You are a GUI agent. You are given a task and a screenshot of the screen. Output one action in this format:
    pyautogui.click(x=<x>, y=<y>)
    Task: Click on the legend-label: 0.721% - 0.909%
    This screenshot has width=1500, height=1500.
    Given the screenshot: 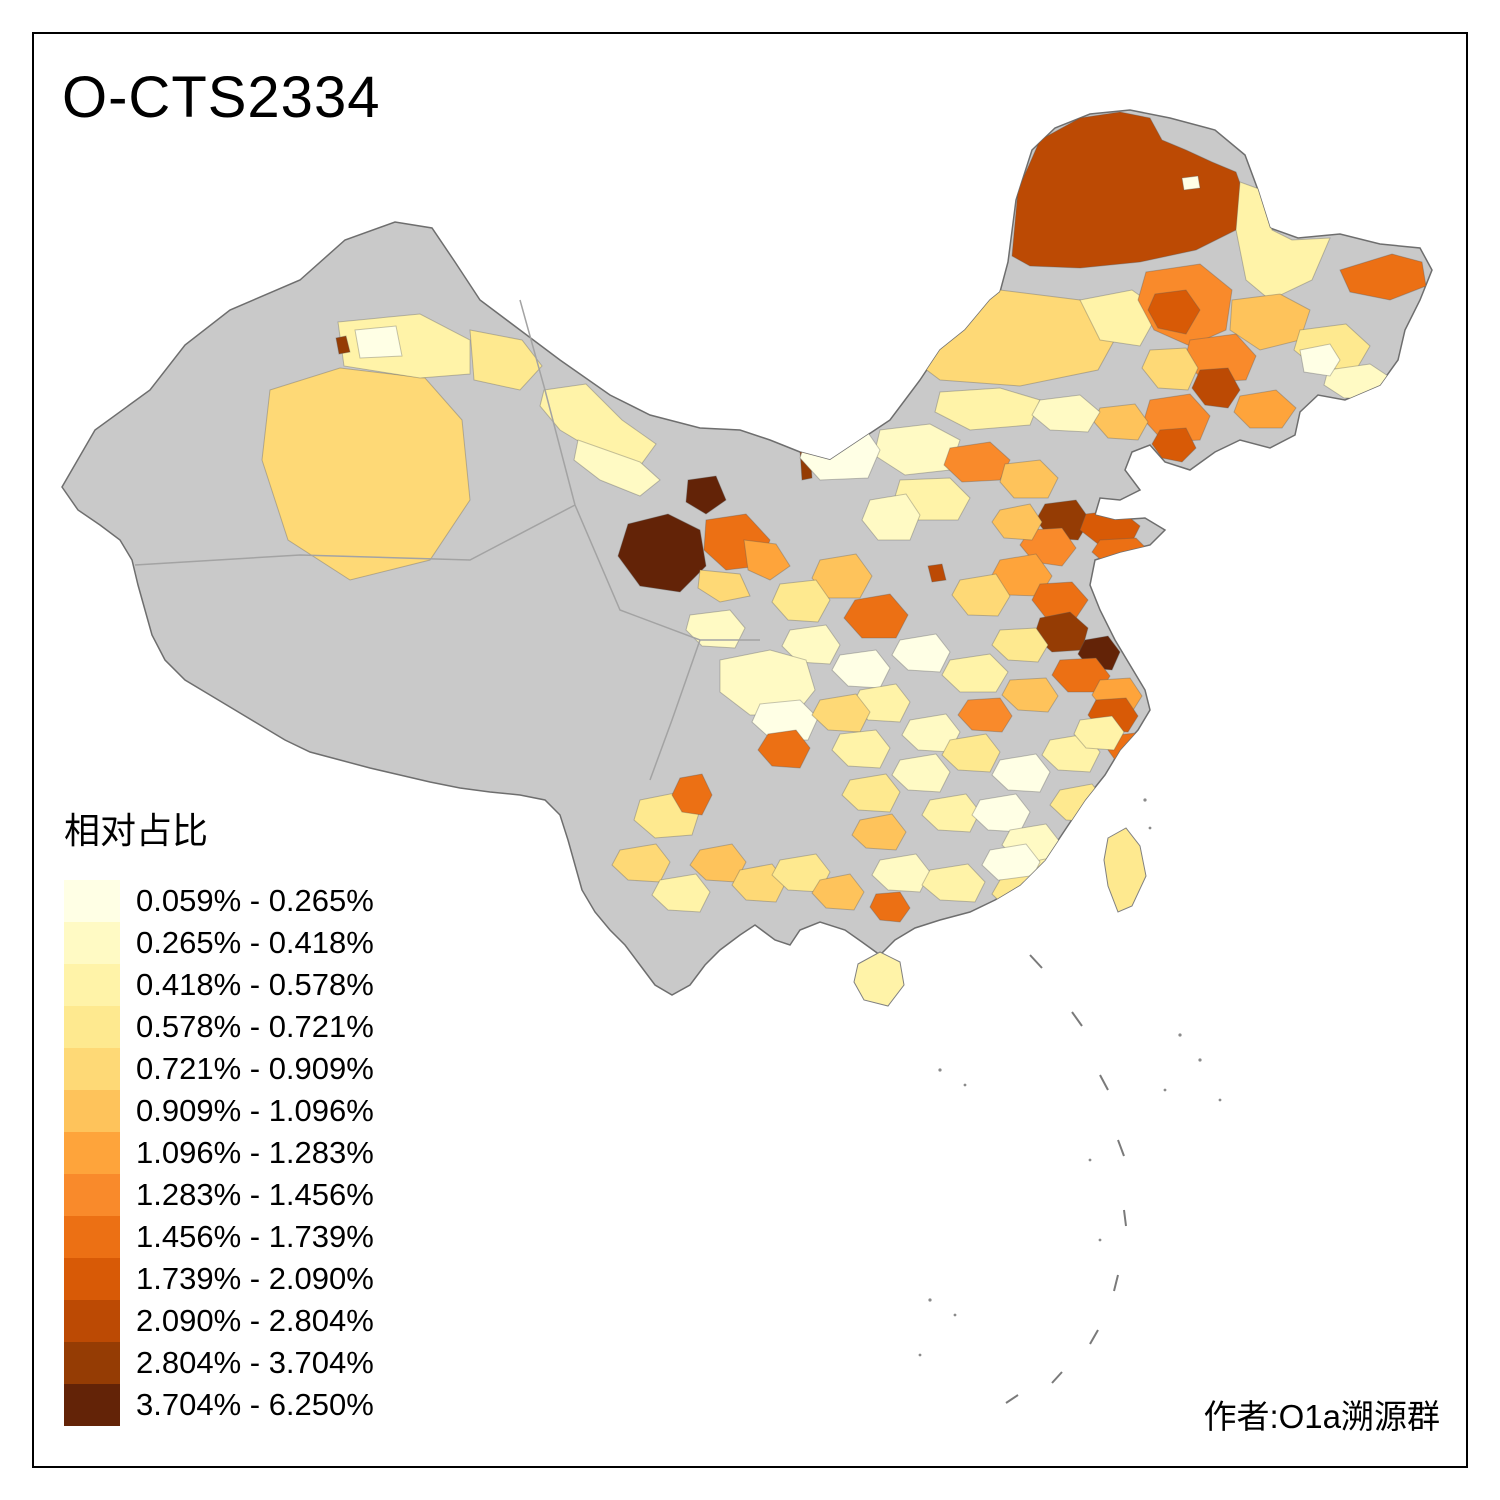 What is the action you would take?
    pyautogui.click(x=255, y=1068)
    